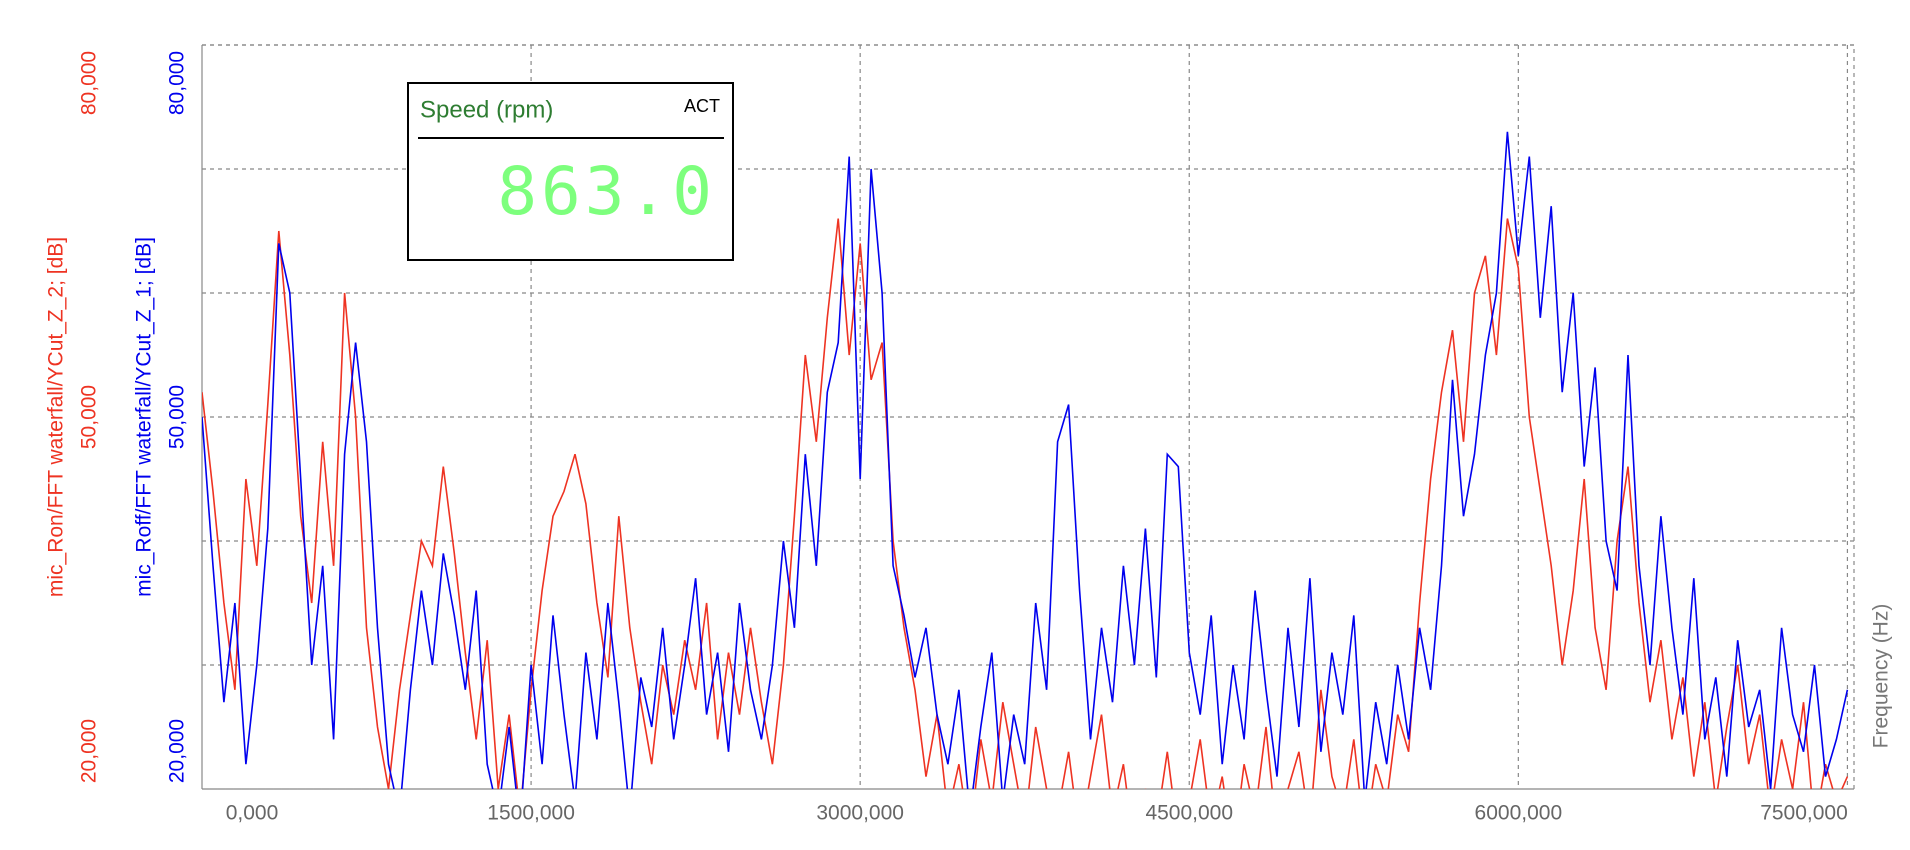 Image resolution: width=1910 pixels, height=850 pixels. Describe the element at coordinates (606, 191) in the screenshot. I see `indicator-value: 863.0` at that location.